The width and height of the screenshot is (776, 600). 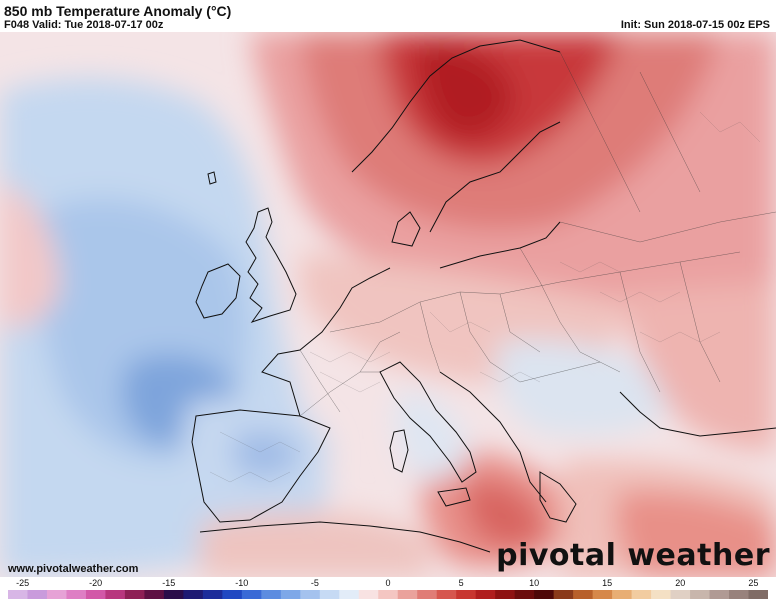 What do you see at coordinates (118, 11) in the screenshot?
I see `page-title: 850 mb Temperature Anomaly (°C)` at bounding box center [118, 11].